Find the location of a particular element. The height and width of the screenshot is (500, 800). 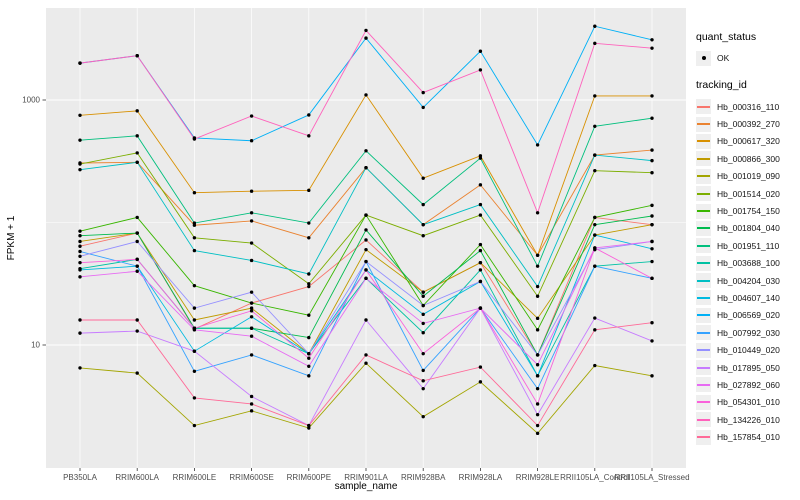

x-tick-label: RRII105LA_Control is located at coordinates (595, 477).